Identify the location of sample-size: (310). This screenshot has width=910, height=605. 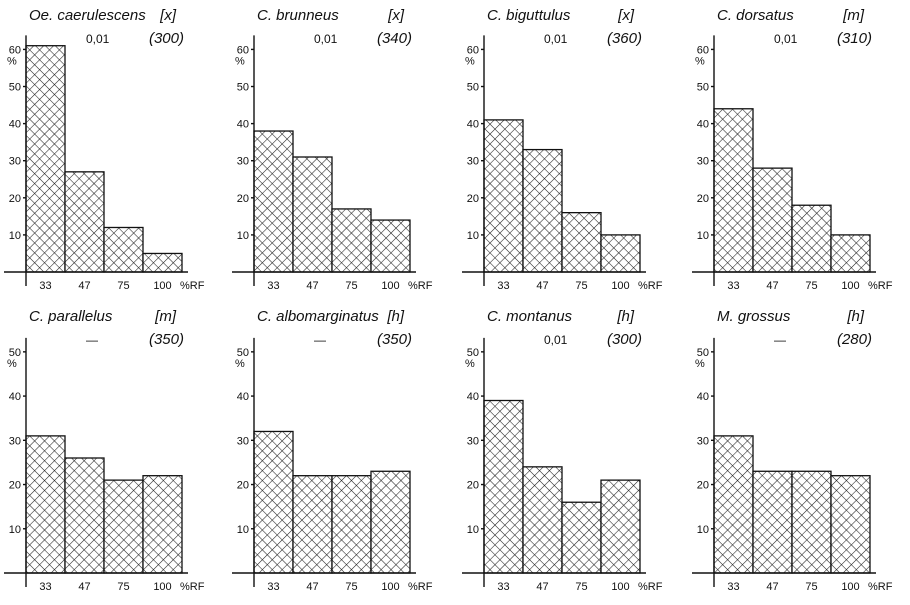
(854, 38).